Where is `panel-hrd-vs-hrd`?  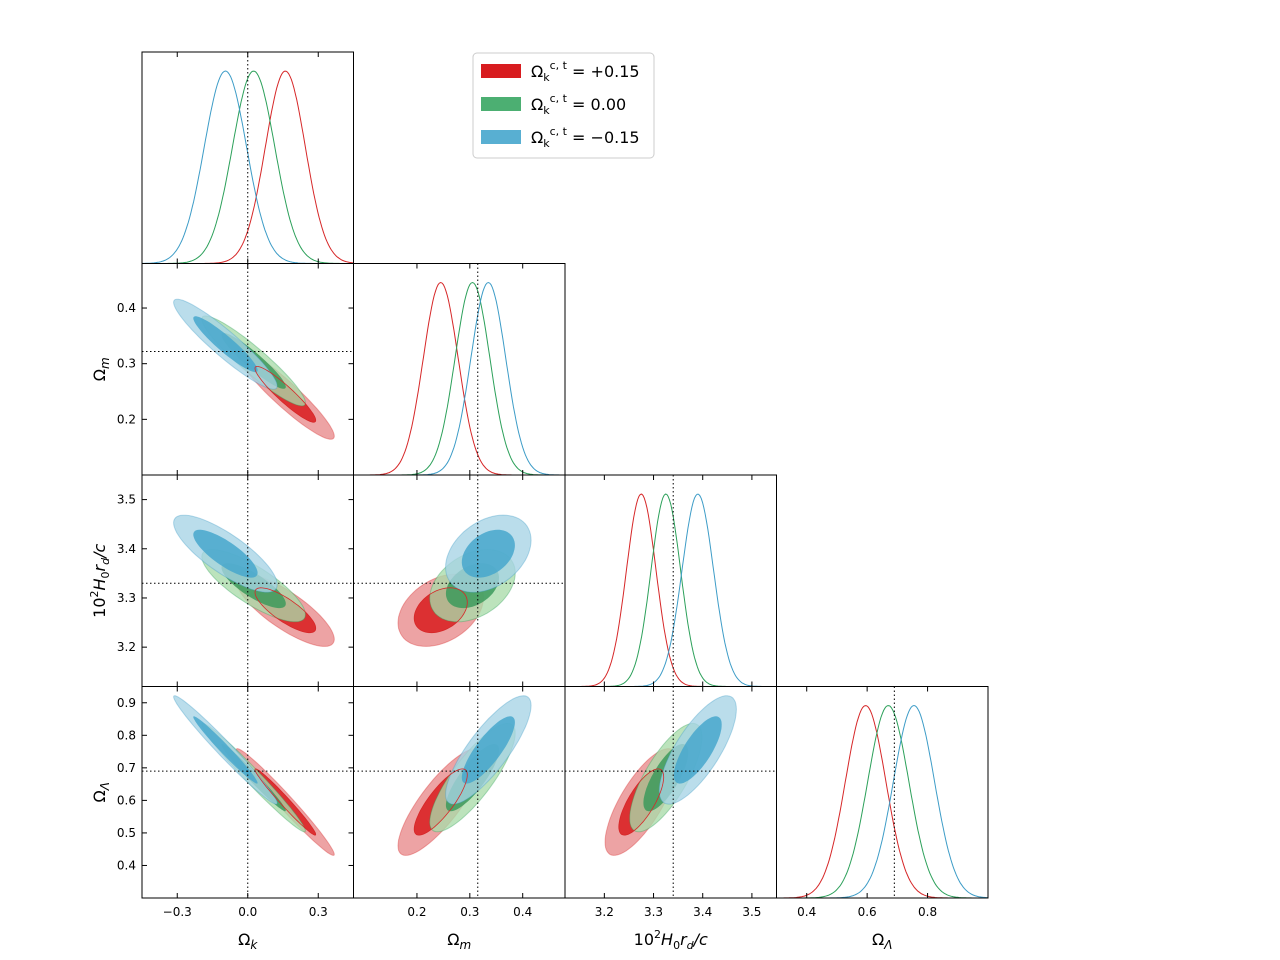 panel-hrd-vs-hrd is located at coordinates (670, 580).